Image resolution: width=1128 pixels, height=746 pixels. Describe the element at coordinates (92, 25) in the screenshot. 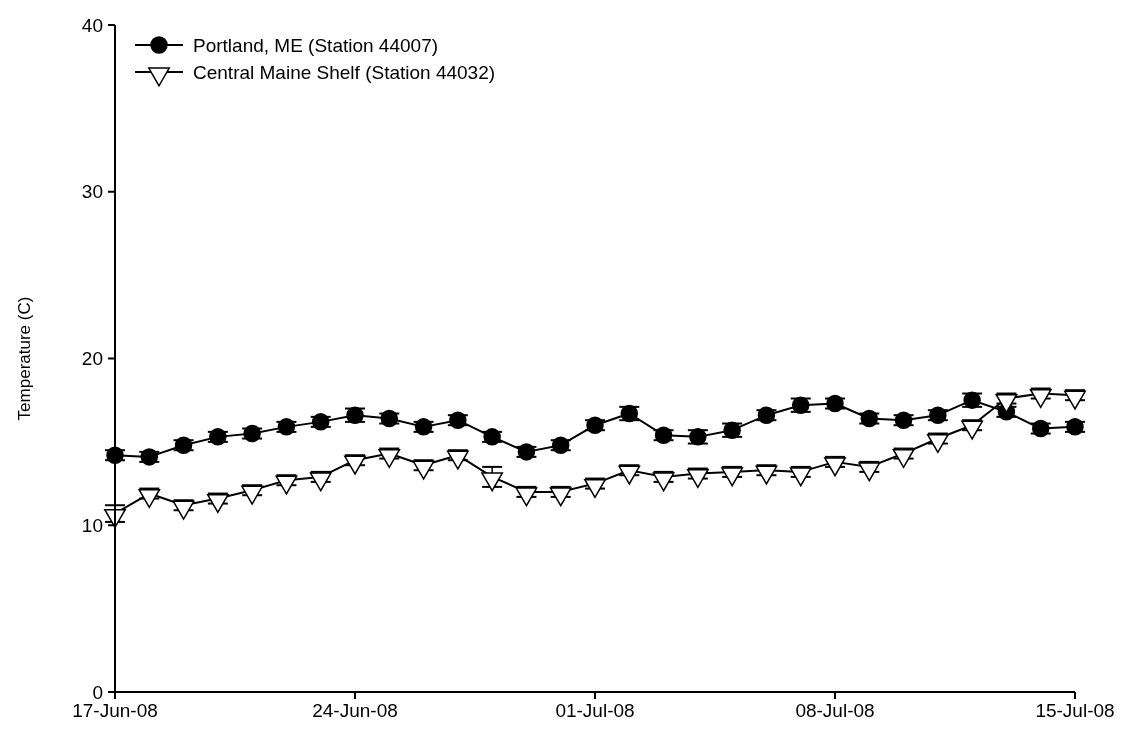

I see `y-tick-label: 40` at that location.